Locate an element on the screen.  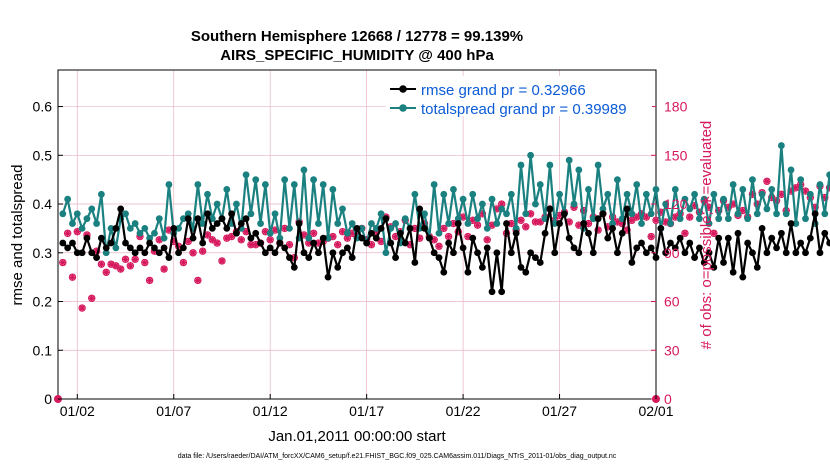
y2-tick-label-6: 180 is located at coordinates (676, 107).